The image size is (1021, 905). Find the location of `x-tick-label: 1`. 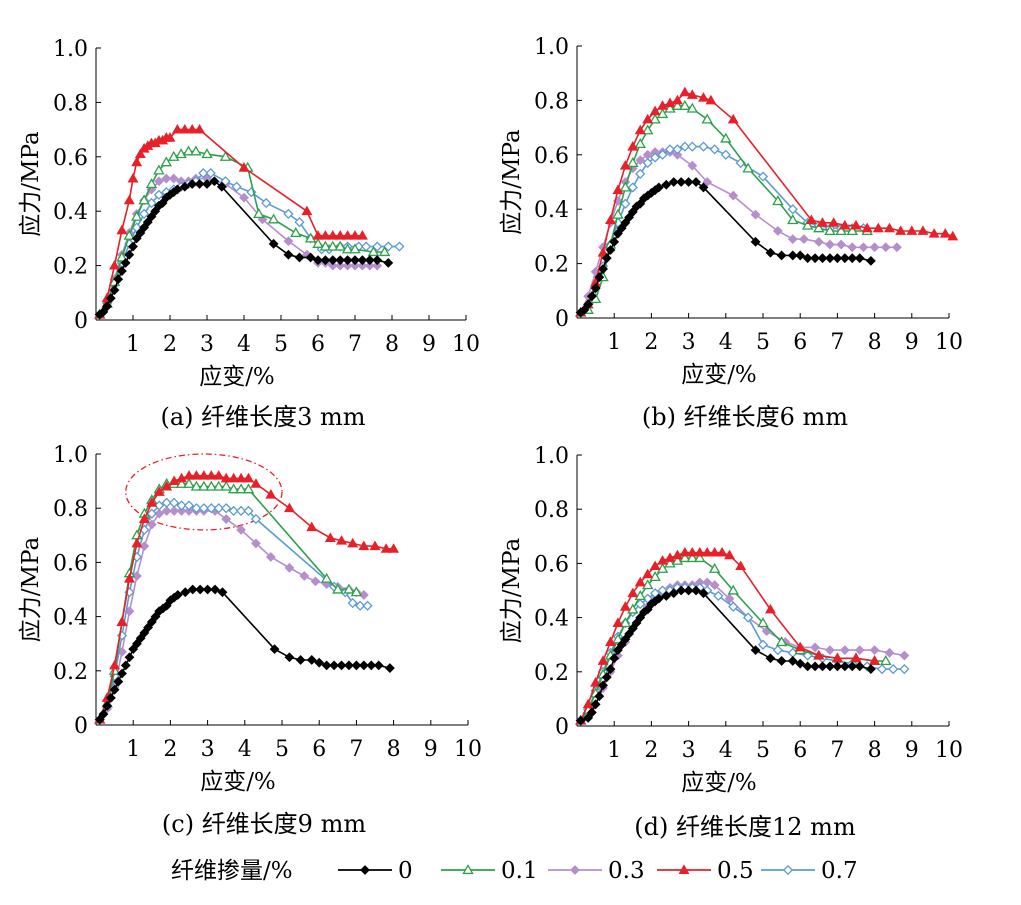

x-tick-label: 1 is located at coordinates (614, 750).